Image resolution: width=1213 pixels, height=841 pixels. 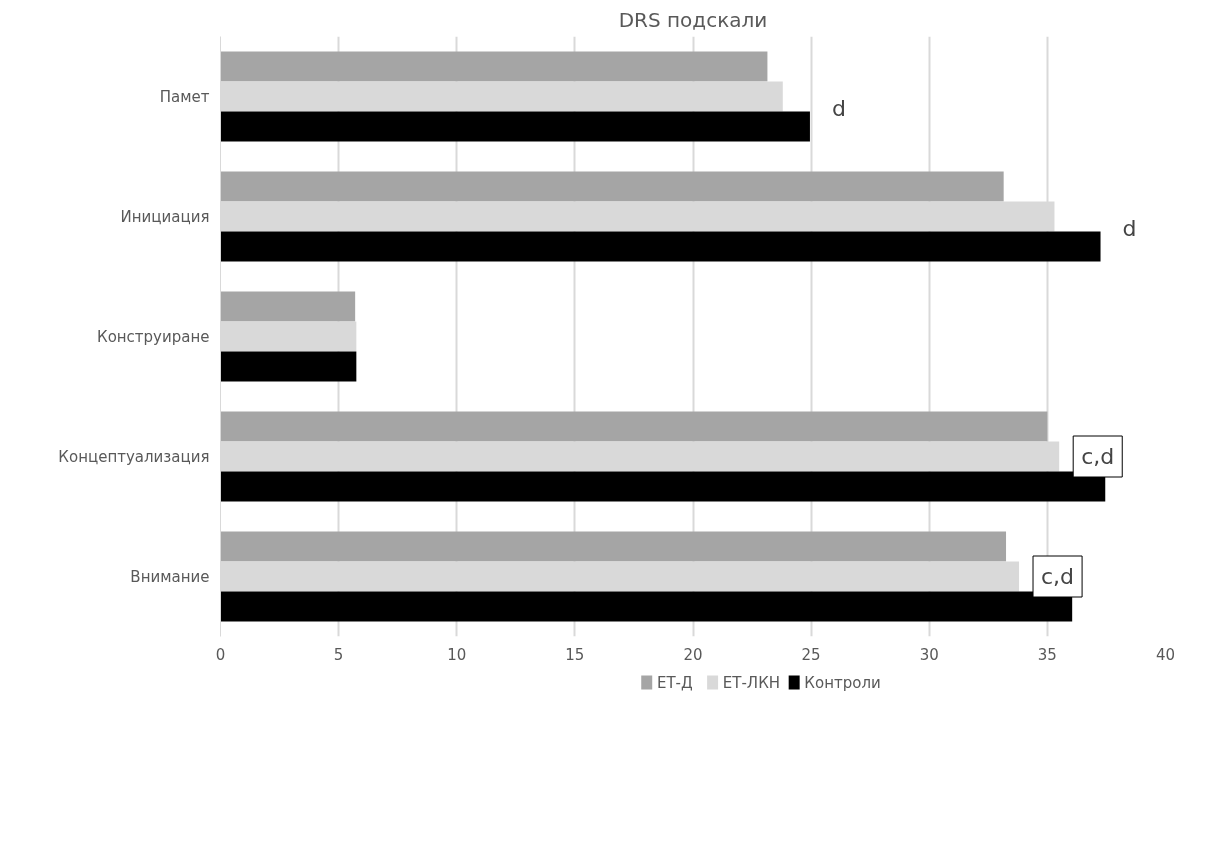 I want to click on legend-label: Контроли, so click(x=842, y=682).